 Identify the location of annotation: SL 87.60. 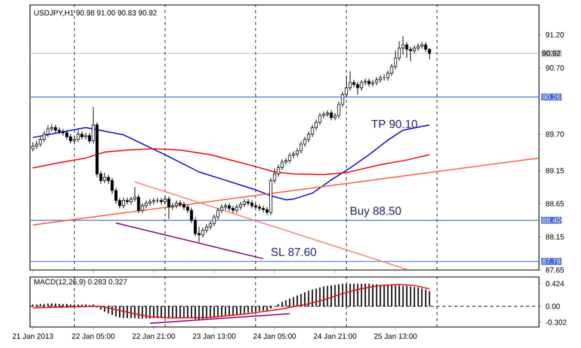
(293, 252).